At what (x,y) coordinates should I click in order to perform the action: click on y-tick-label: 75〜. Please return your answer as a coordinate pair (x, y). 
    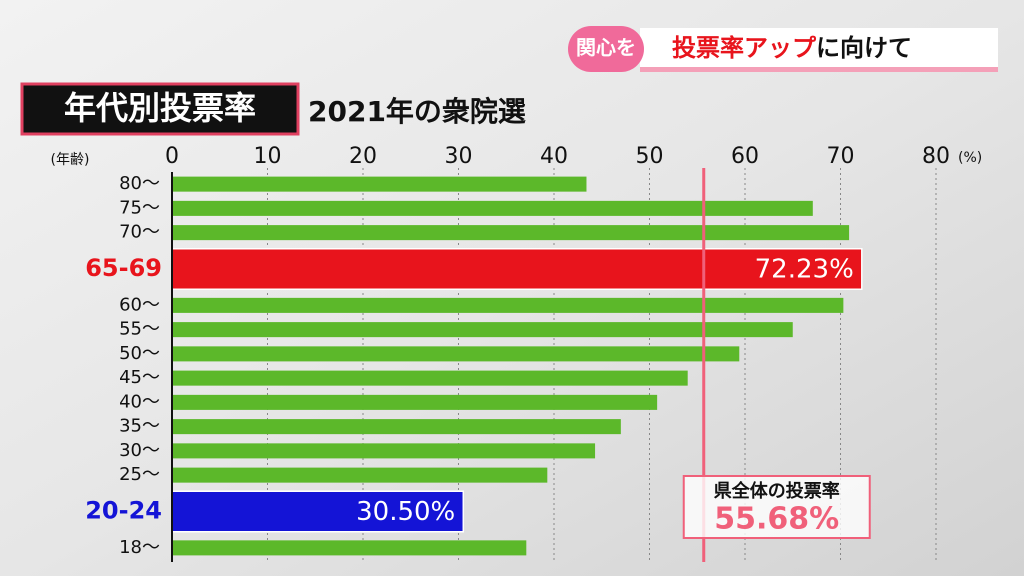
    Looking at the image, I should click on (139, 207).